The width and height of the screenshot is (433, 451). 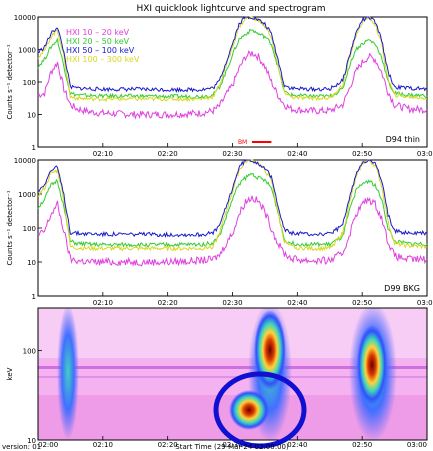 I want to click on figure-title: HXI quicklook lightcurve and spectrogram, so click(x=230, y=9).